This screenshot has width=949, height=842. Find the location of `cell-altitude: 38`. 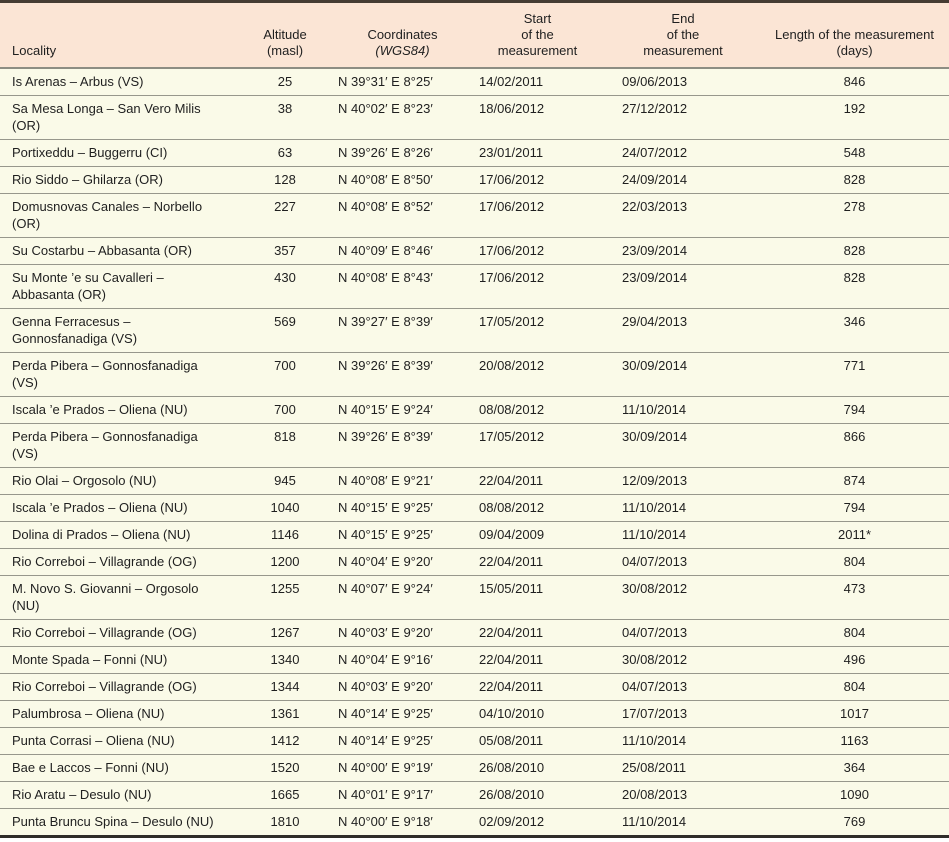

cell-altitude: 38 is located at coordinates (285, 117).